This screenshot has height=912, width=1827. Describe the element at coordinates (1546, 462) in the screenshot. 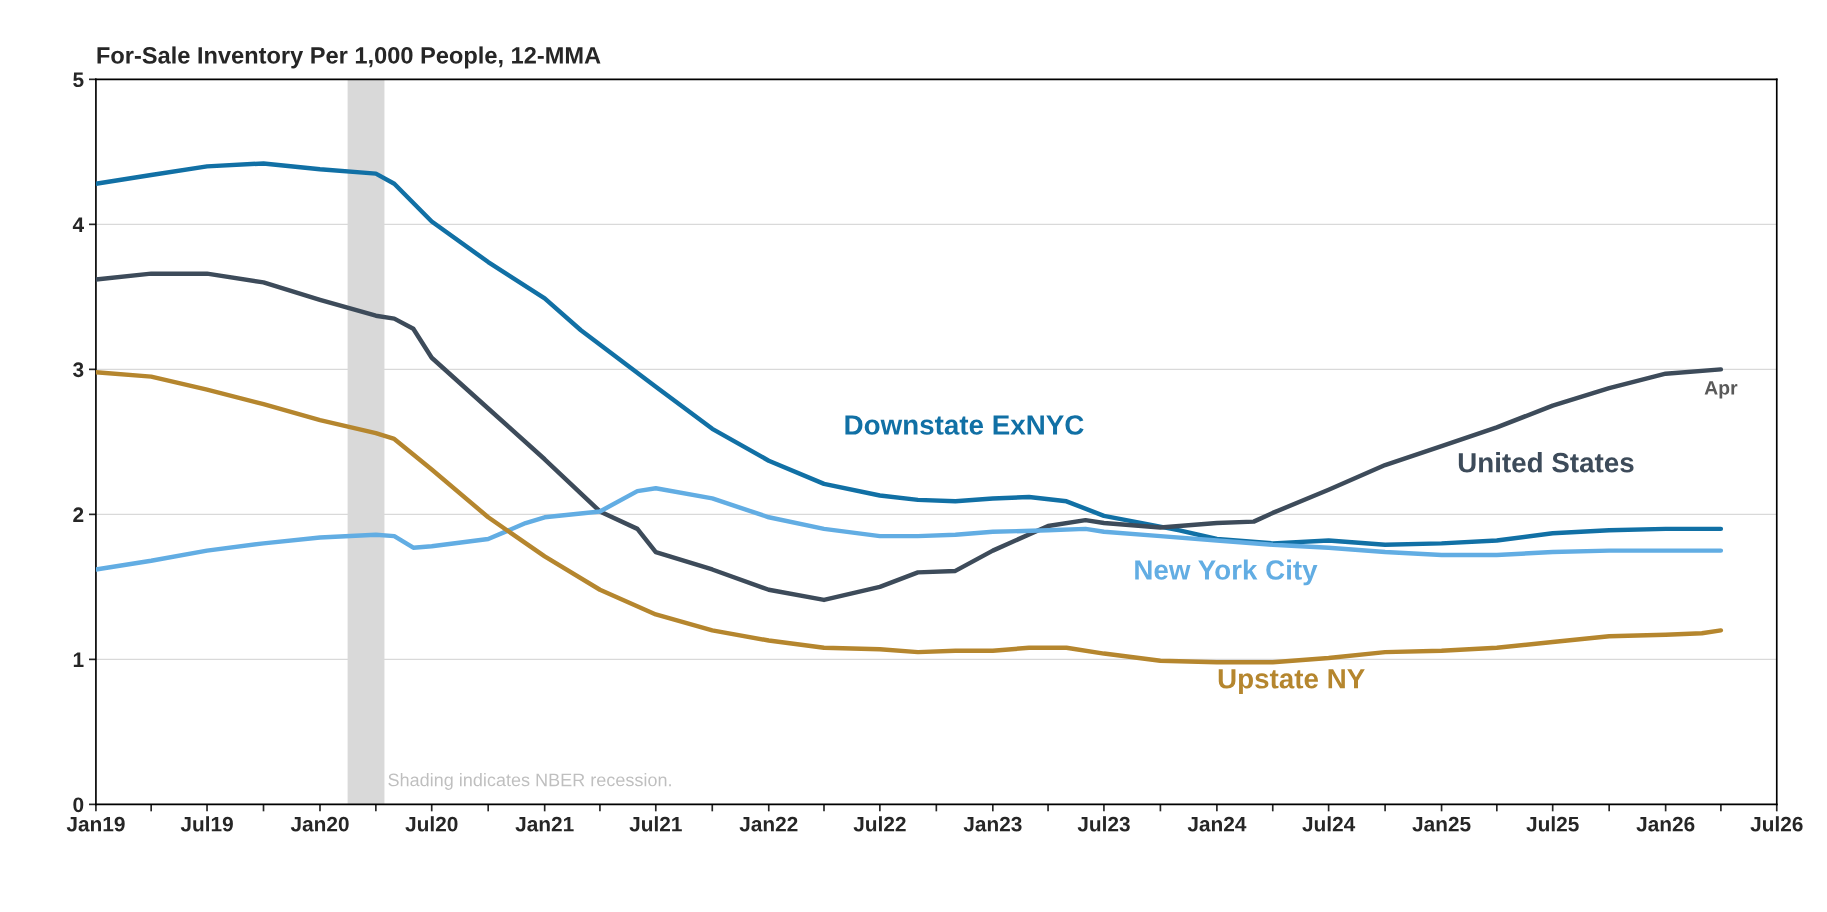

I see `series-label: United States` at that location.